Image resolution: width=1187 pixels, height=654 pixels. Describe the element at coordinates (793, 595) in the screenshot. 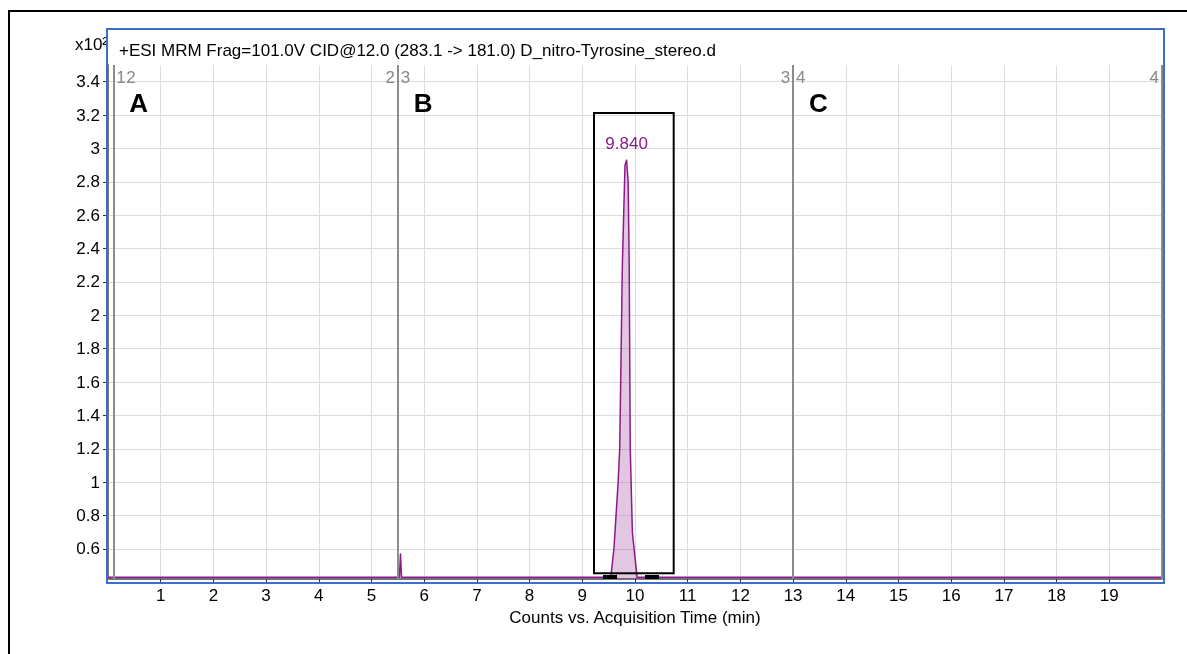

I see `x-tick-label: 13` at that location.